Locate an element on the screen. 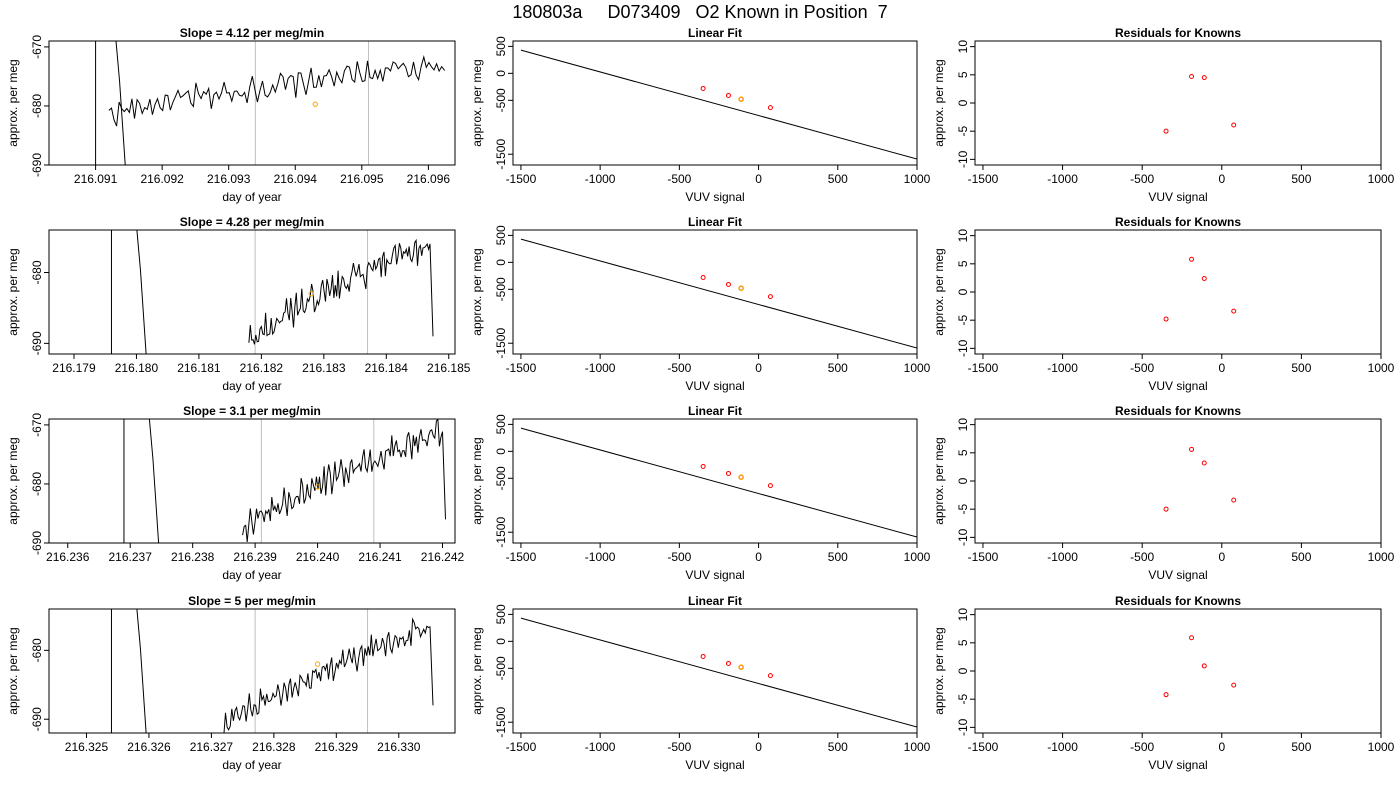 The height and width of the screenshot is (800, 1400). x-tick-label: 216.240 is located at coordinates (318, 557).